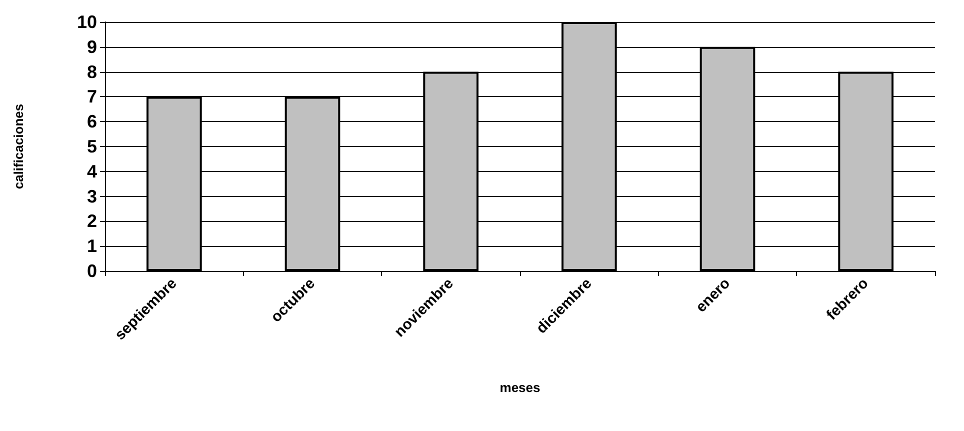  What do you see at coordinates (91, 246) in the screenshot?
I see `y-tick-label: 1` at bounding box center [91, 246].